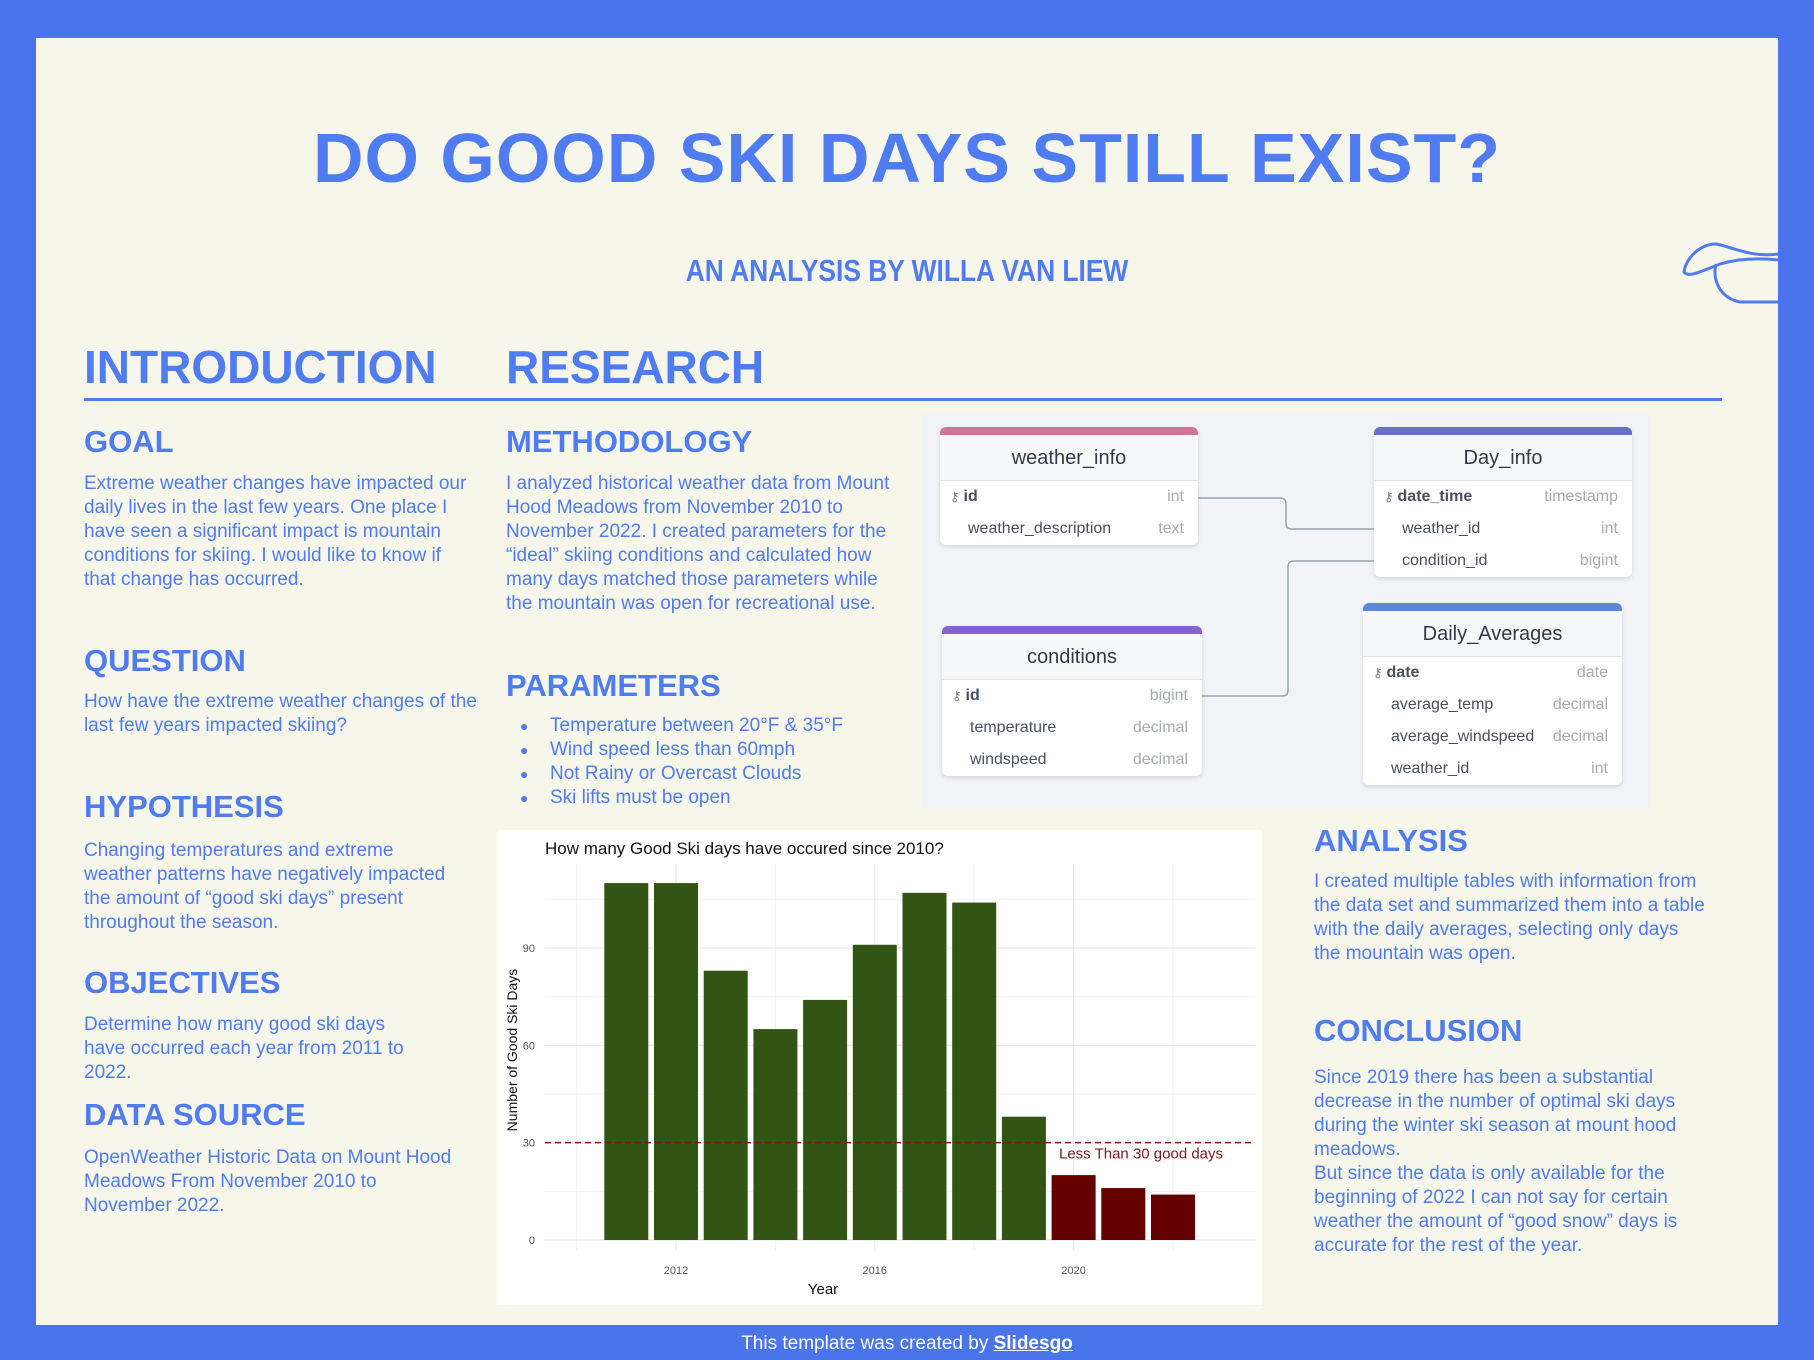 Image resolution: width=1814 pixels, height=1360 pixels. I want to click on y-tick-label: 60, so click(529, 1046).